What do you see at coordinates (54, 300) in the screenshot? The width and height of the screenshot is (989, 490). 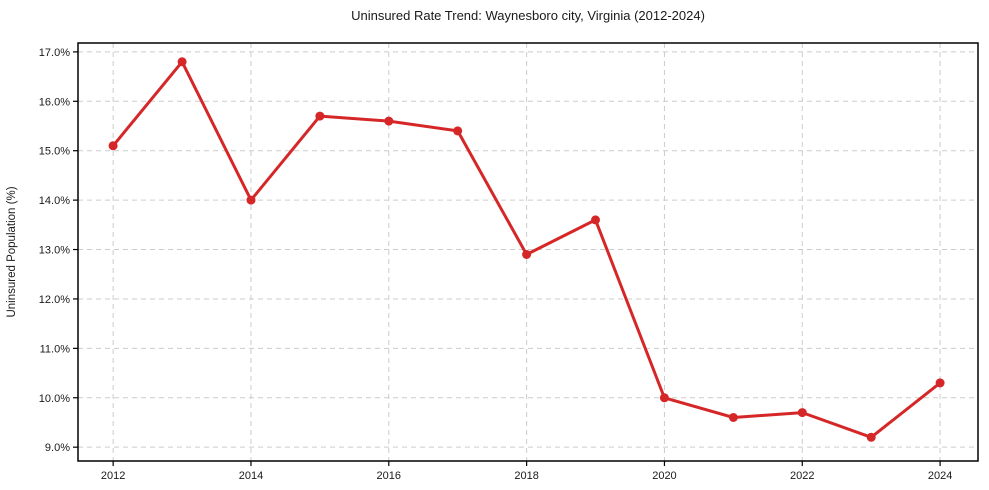 I see `y-tick-label: 12.0%` at bounding box center [54, 300].